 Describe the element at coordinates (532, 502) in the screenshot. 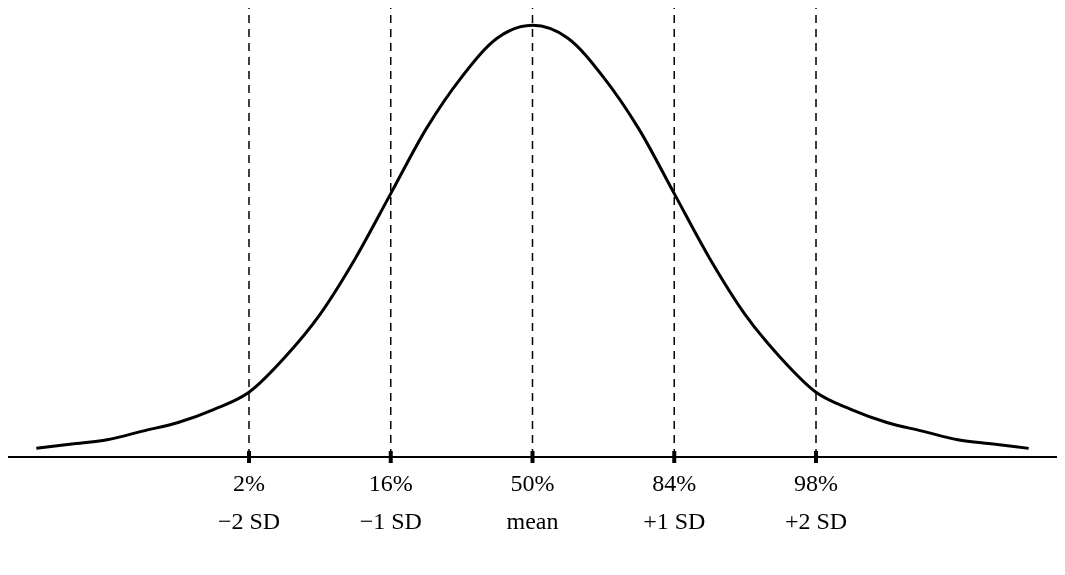

I see `x-tick-label: 50% mean` at that location.